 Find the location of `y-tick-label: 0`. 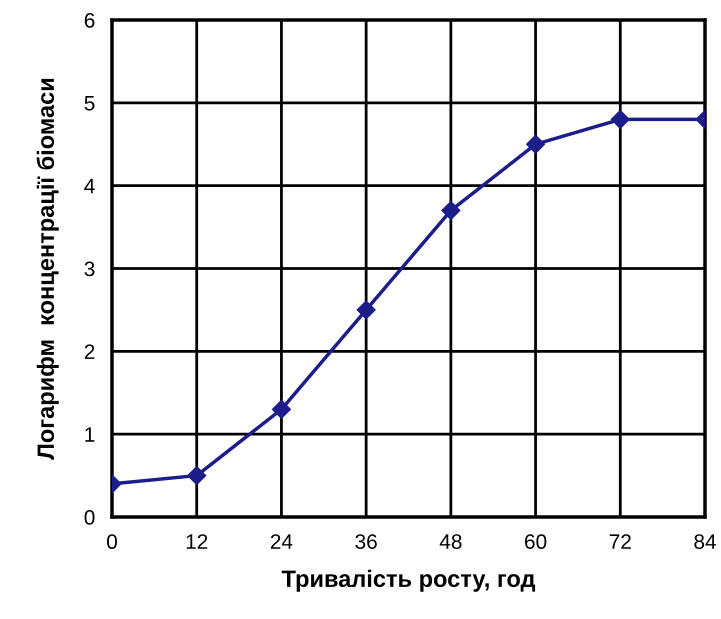

y-tick-label: 0 is located at coordinates (89, 517).